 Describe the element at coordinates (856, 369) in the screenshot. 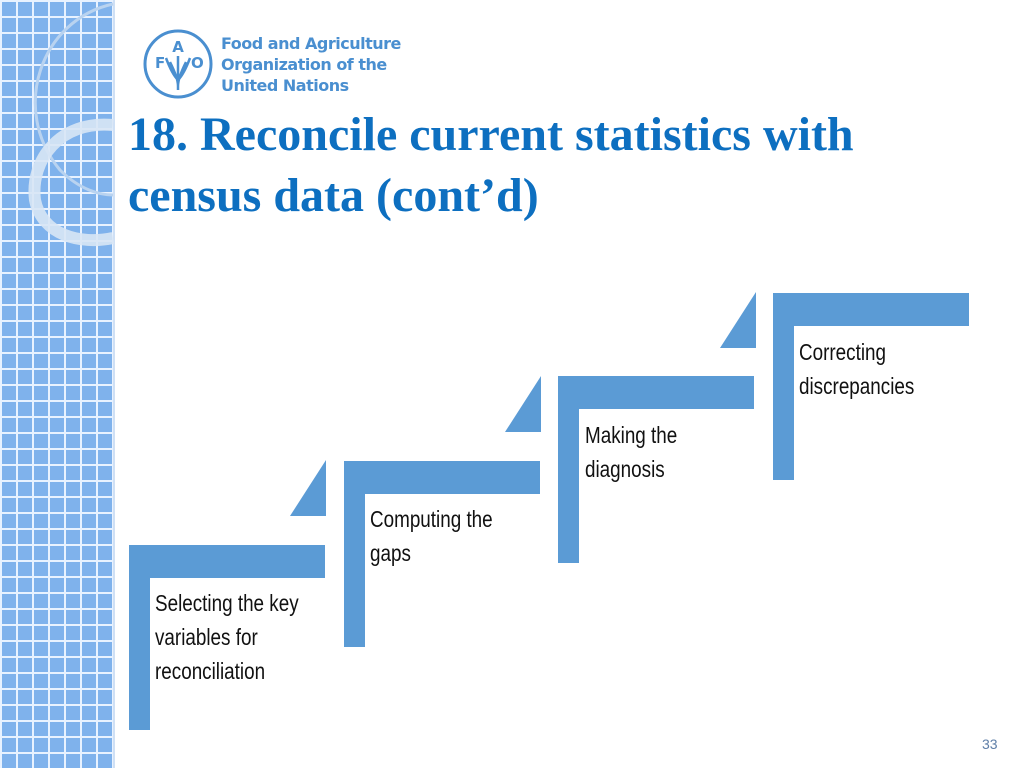

I see `step-label: Correcting discrepancies` at that location.